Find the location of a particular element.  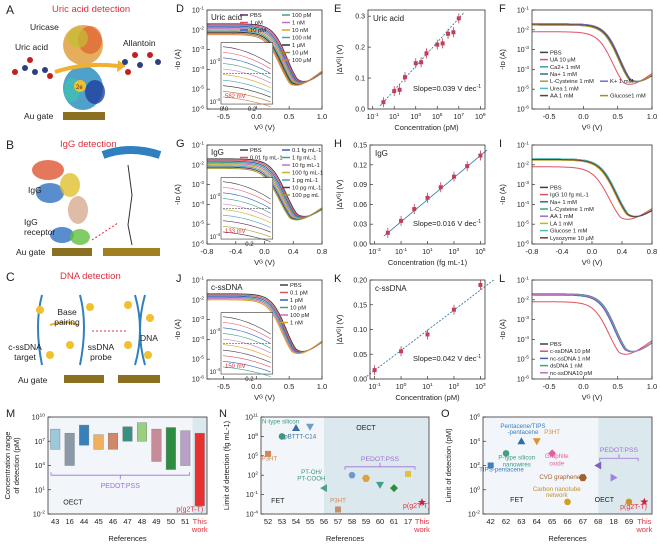

legend-label: Ca2+ 1 mM is located at coordinates (565, 68).